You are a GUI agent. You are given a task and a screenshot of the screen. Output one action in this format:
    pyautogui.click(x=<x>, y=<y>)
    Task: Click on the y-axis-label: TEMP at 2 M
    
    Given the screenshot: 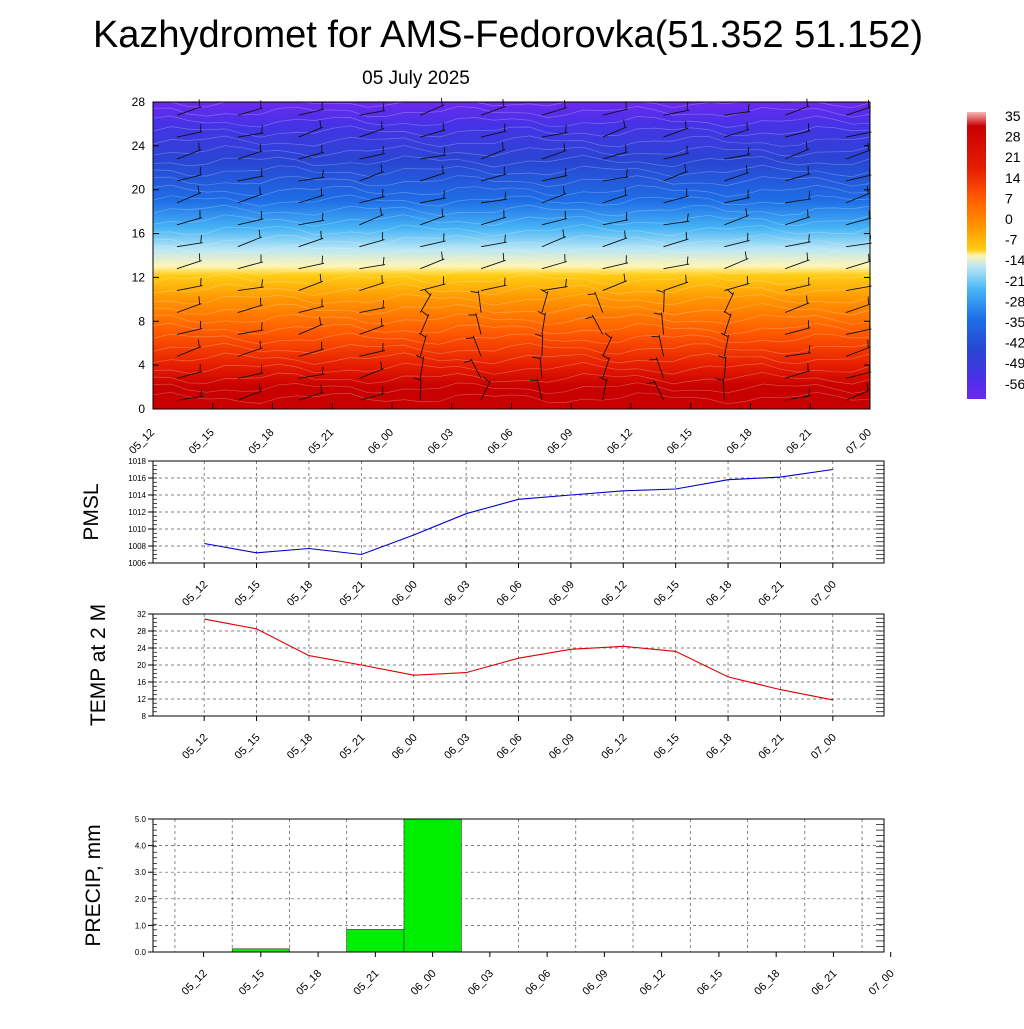 What is the action you would take?
    pyautogui.click(x=98, y=665)
    